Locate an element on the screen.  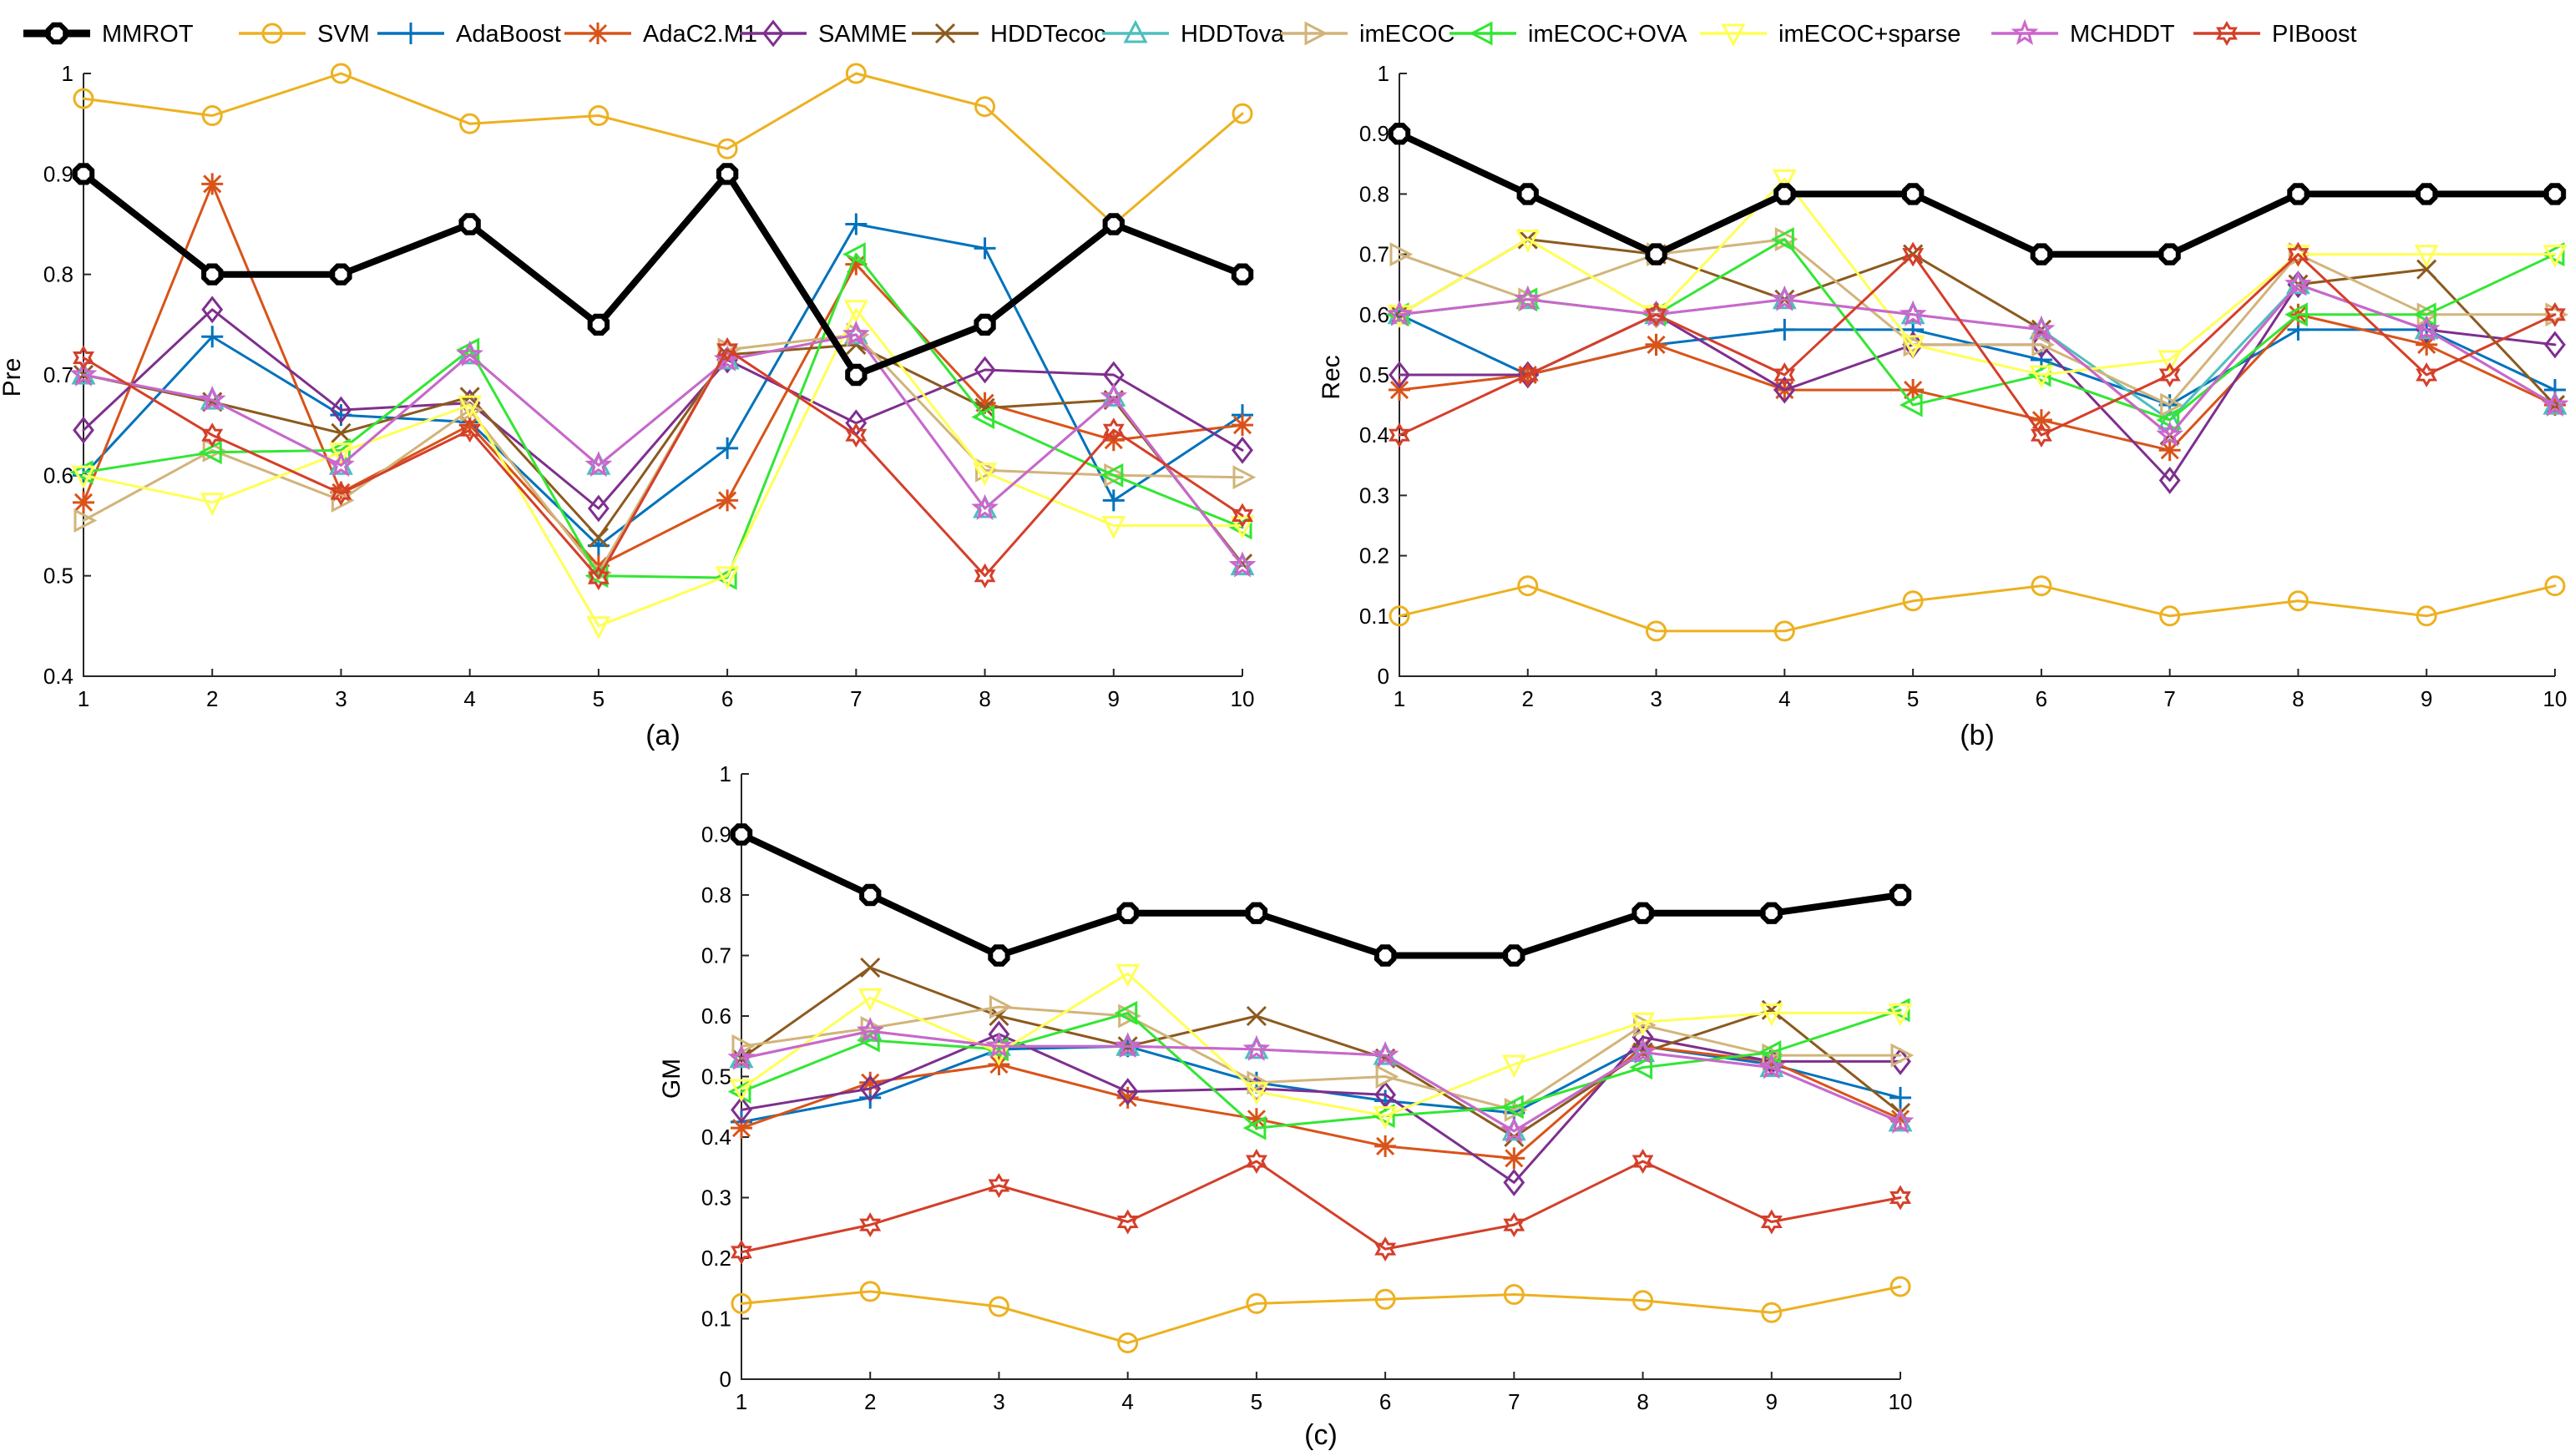
panel-b-point-mchddt is located at coordinates (2042, 328).